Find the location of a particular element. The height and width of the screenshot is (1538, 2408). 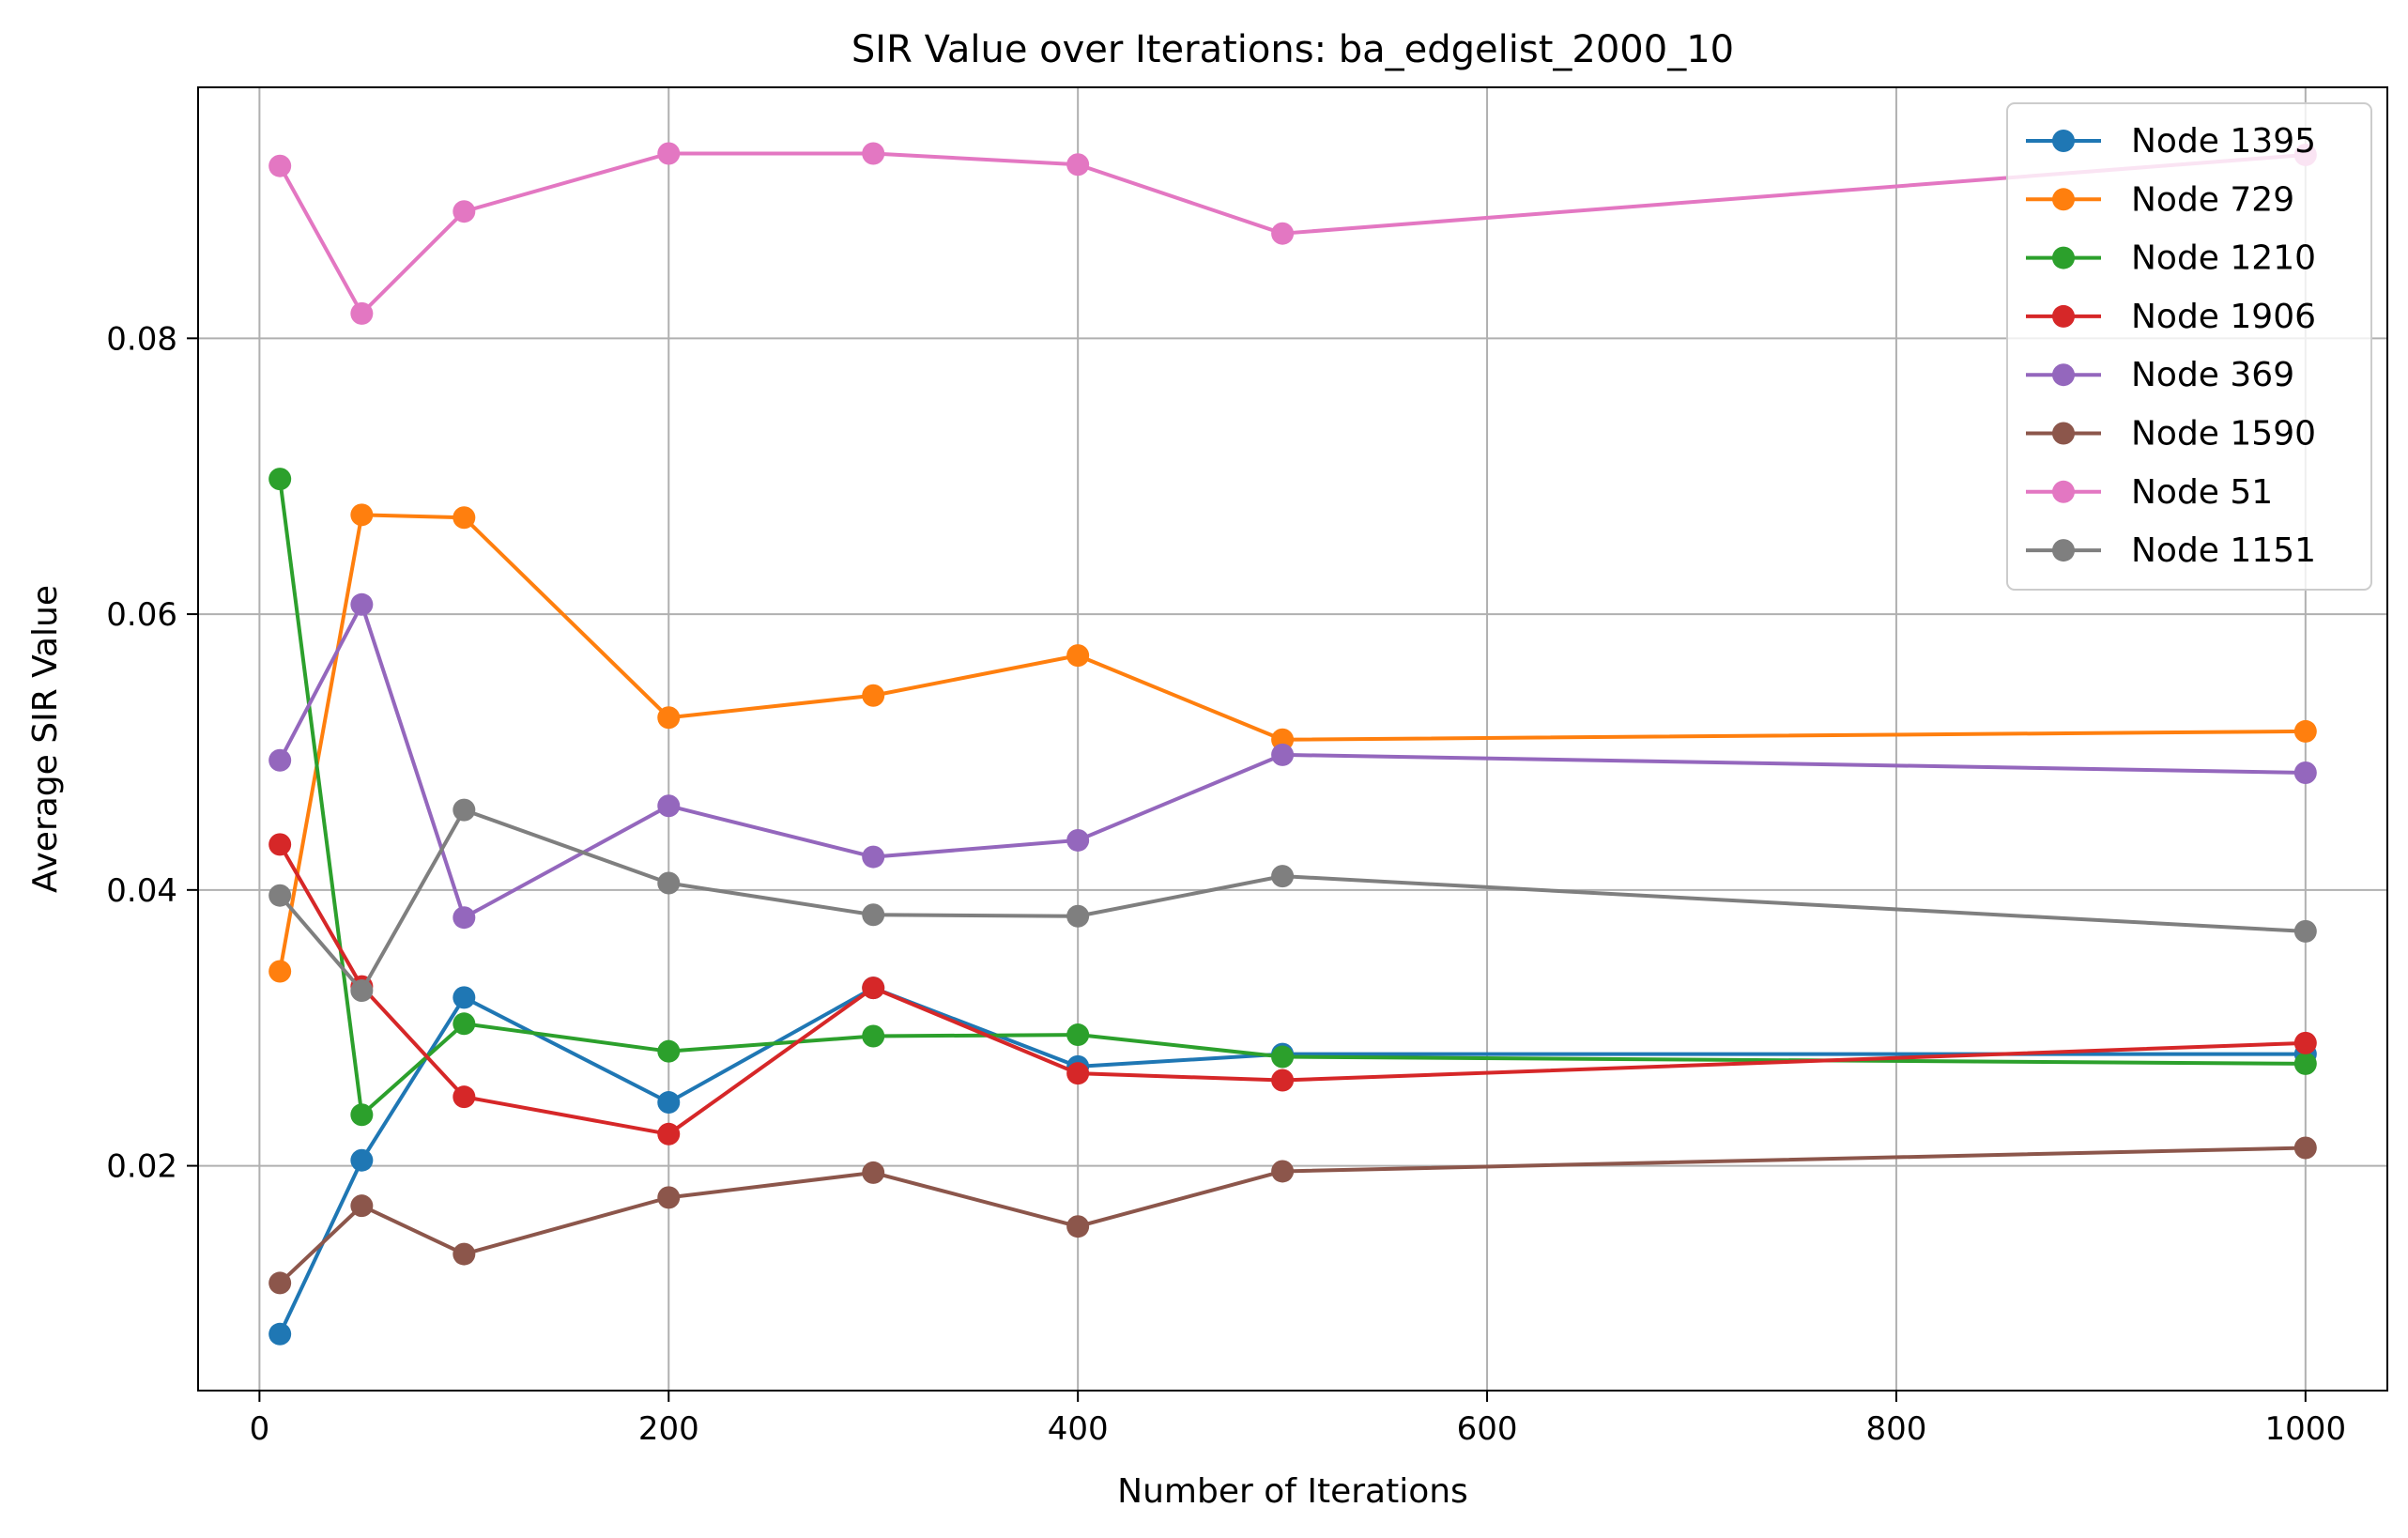

legend-label: Node 1906 is located at coordinates (2223, 317).